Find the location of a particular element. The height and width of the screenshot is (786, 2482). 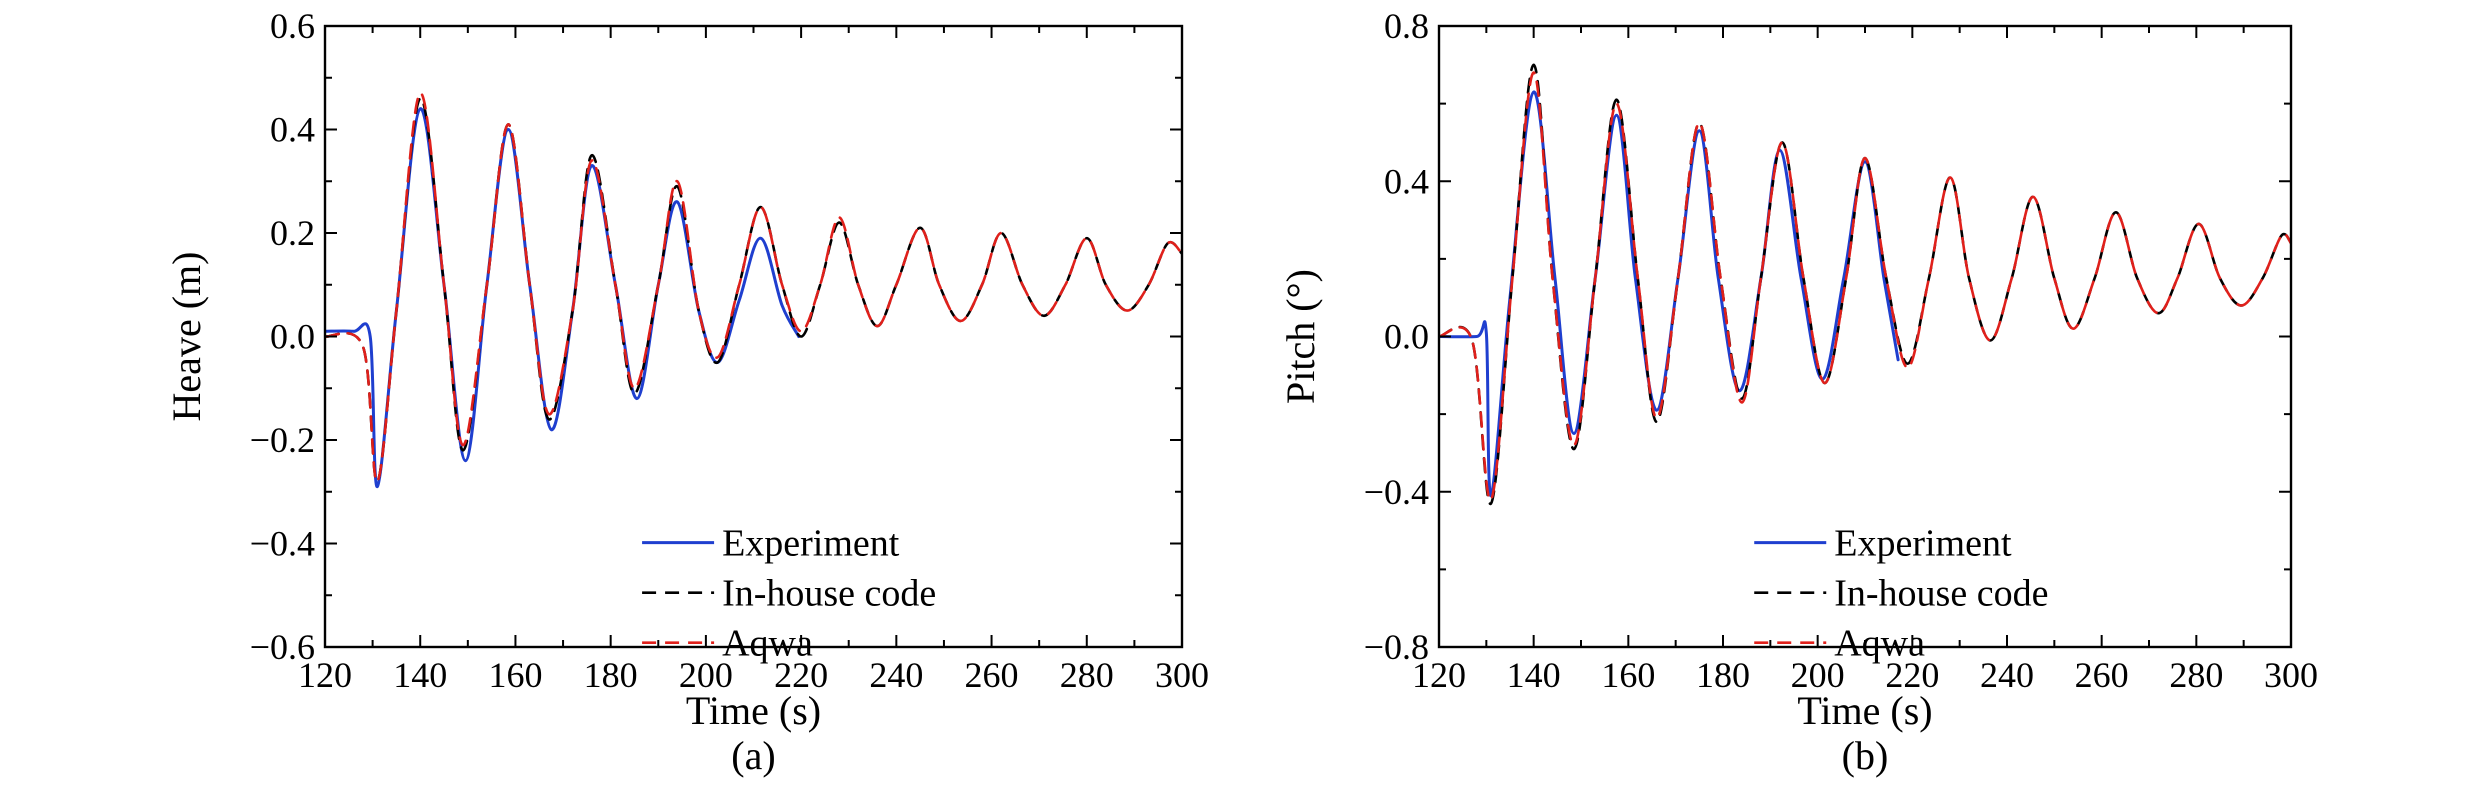

y-tick-label: 0.2 is located at coordinates (292, 233).